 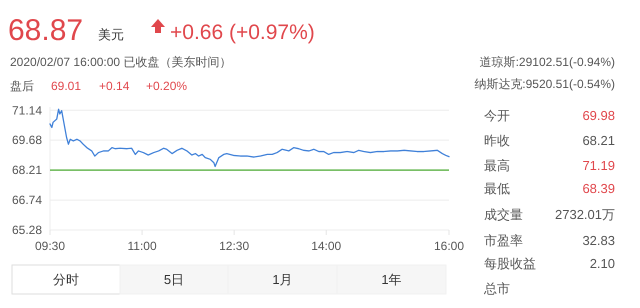 I want to click on text: 美元, so click(x=111, y=34).